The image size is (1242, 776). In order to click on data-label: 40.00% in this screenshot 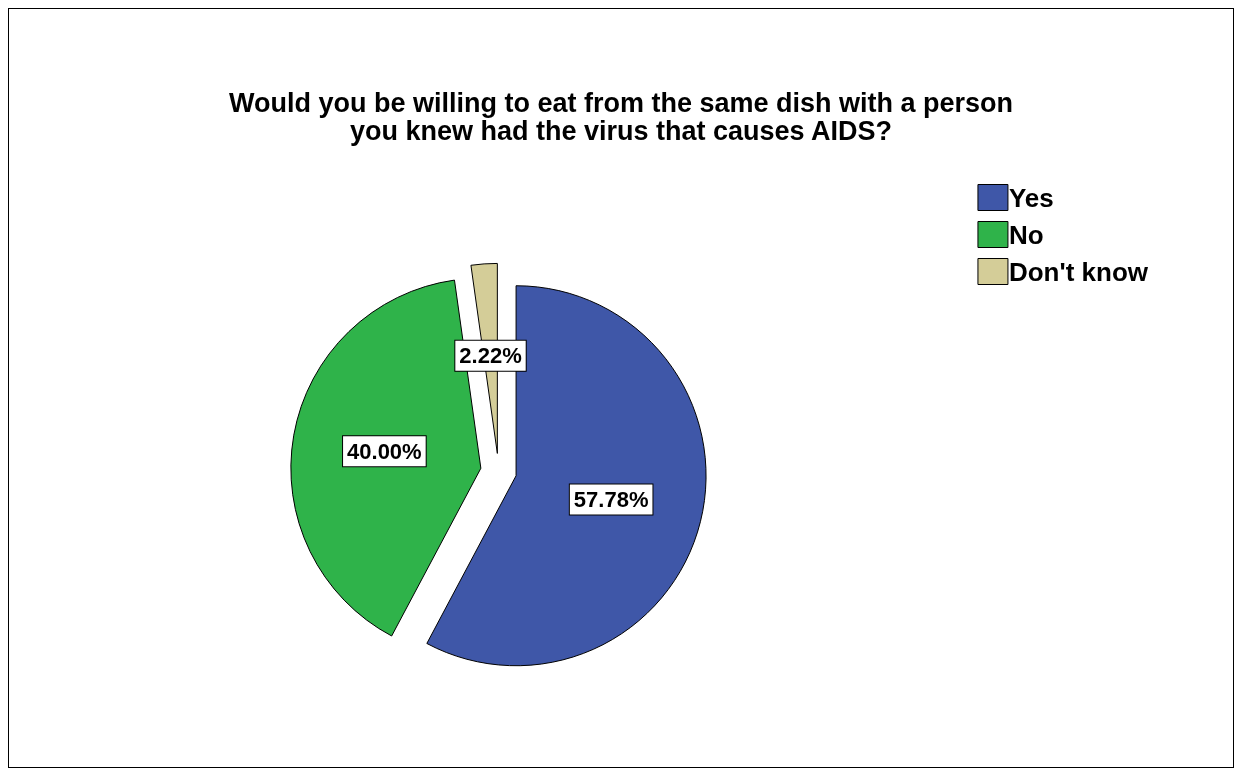, I will do `click(384, 451)`.